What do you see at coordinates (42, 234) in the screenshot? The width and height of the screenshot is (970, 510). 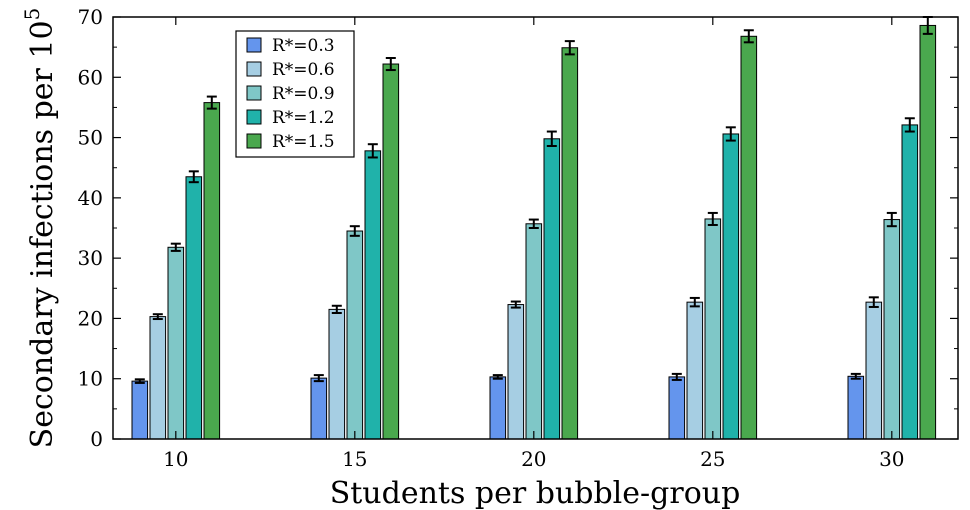 I see `y-axis-title-text: Secondary infections per 10` at bounding box center [42, 234].